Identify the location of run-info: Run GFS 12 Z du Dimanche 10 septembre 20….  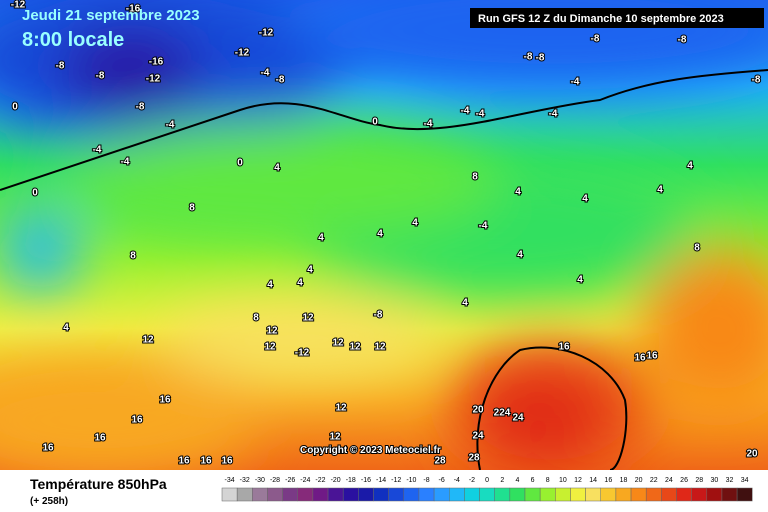
(601, 19).